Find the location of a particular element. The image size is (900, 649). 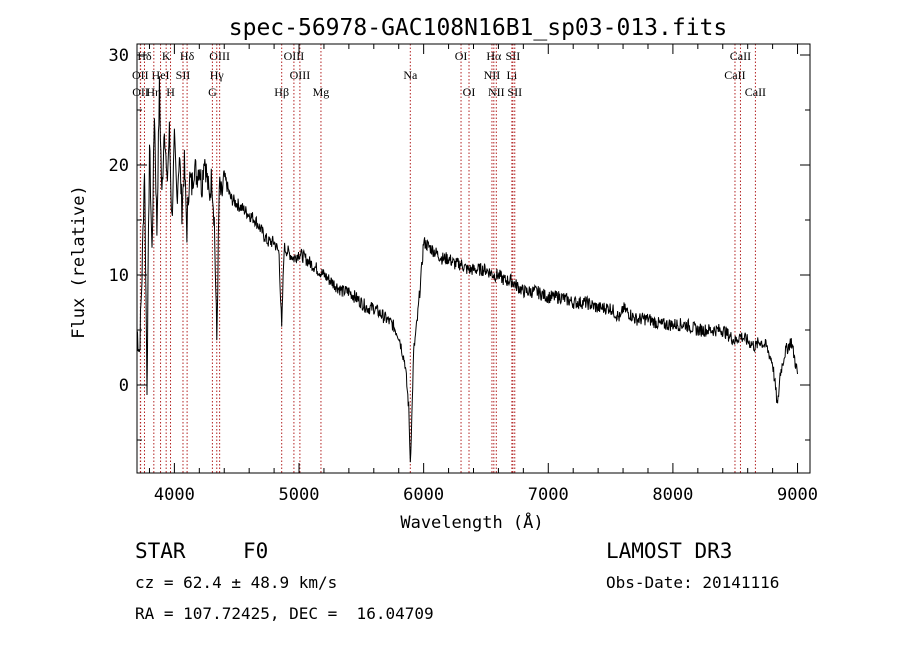

y-tick-label: 30 is located at coordinates (119, 56).